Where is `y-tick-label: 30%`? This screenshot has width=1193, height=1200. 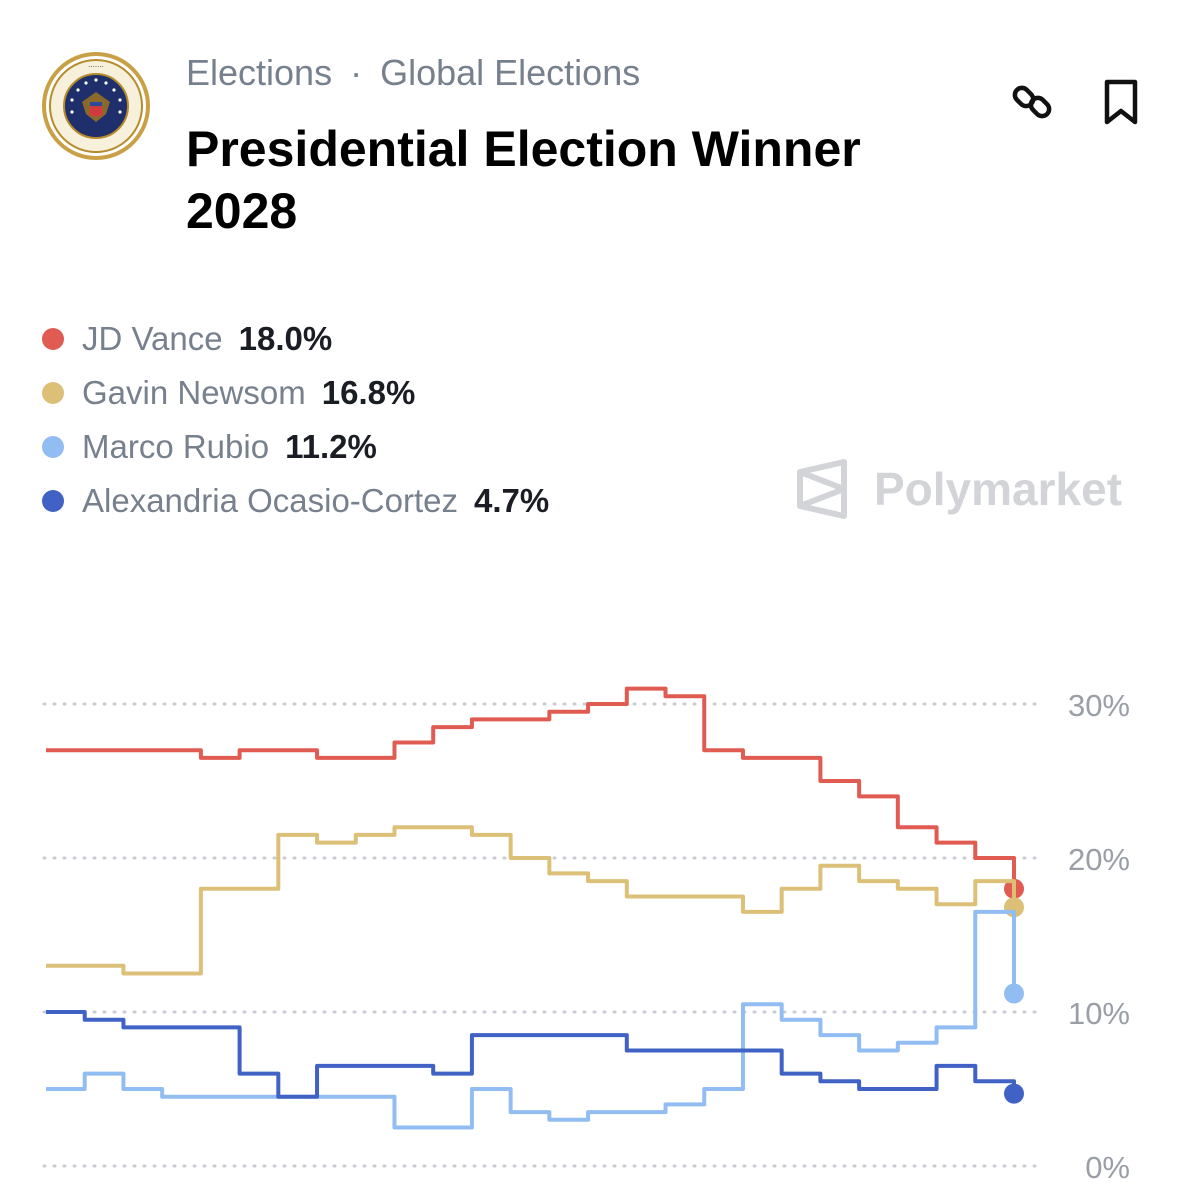
y-tick-label: 30% is located at coordinates (1099, 705).